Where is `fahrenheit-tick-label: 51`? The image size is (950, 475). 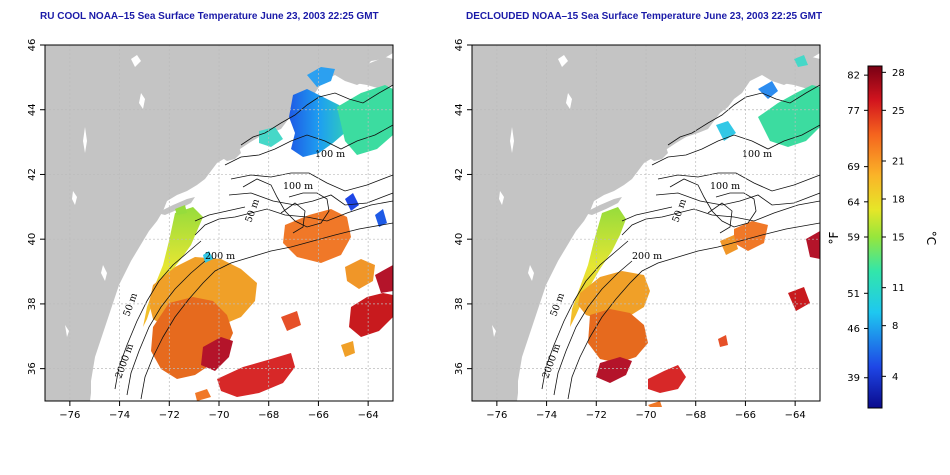
fahrenheit-tick-label: 51 is located at coordinates (853, 294).